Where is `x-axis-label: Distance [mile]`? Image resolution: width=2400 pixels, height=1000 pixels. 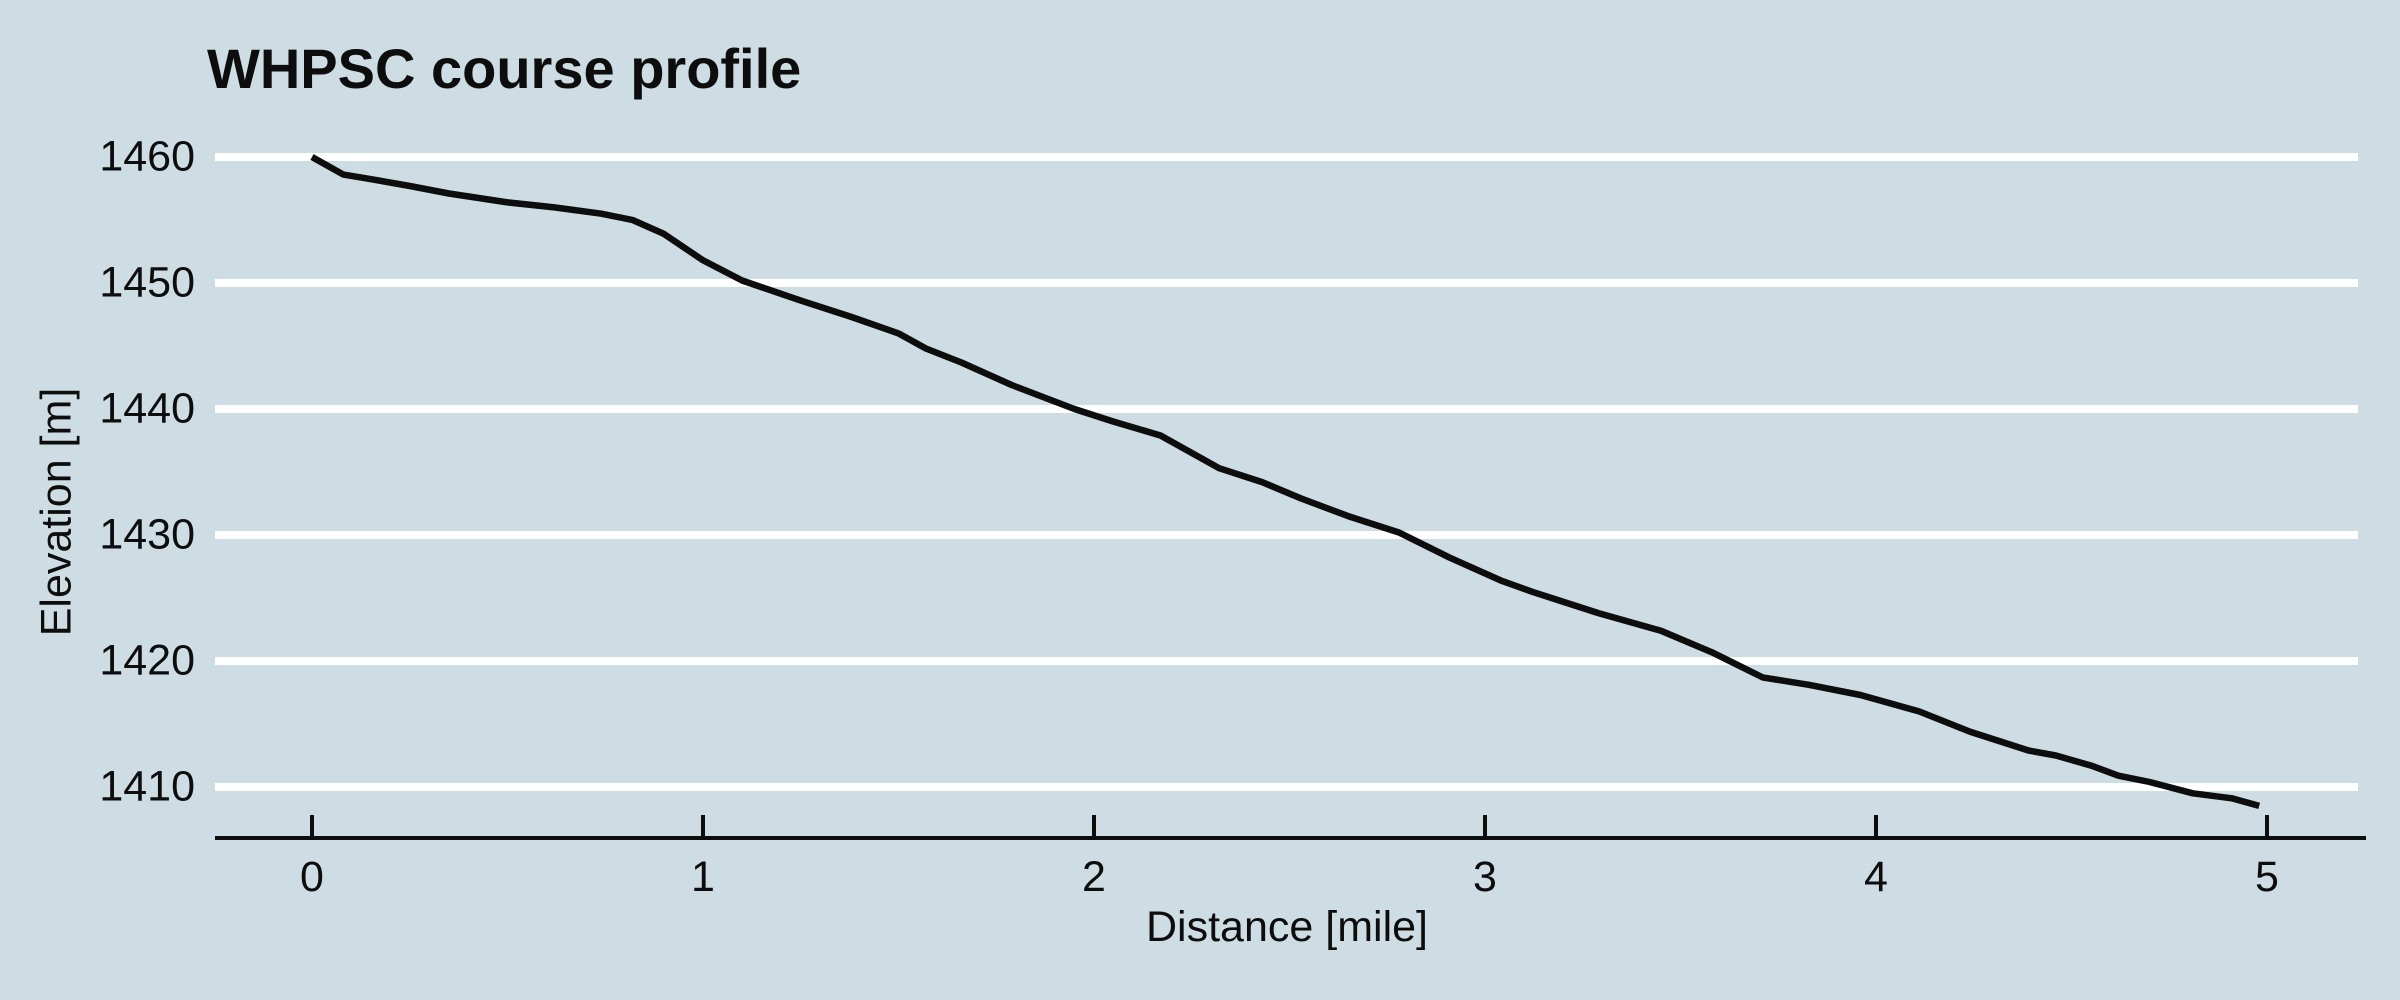
x-axis-label: Distance [mile] is located at coordinates (1287, 927).